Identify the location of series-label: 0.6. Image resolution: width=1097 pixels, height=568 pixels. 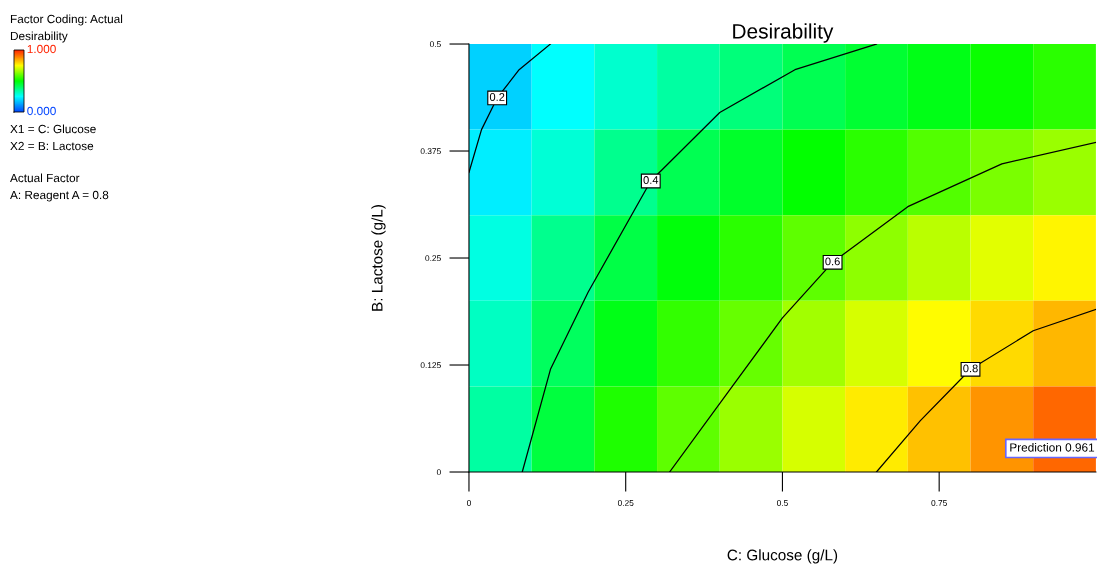
(832, 261).